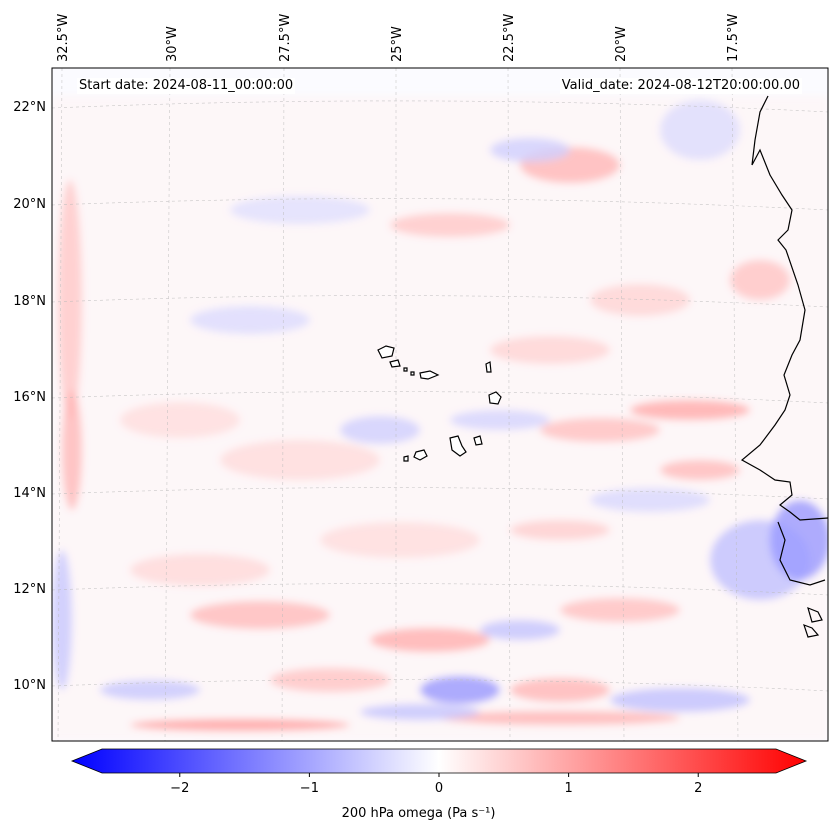  I want to click on lon-label-27-5w: 27.5°W, so click(285, 38).